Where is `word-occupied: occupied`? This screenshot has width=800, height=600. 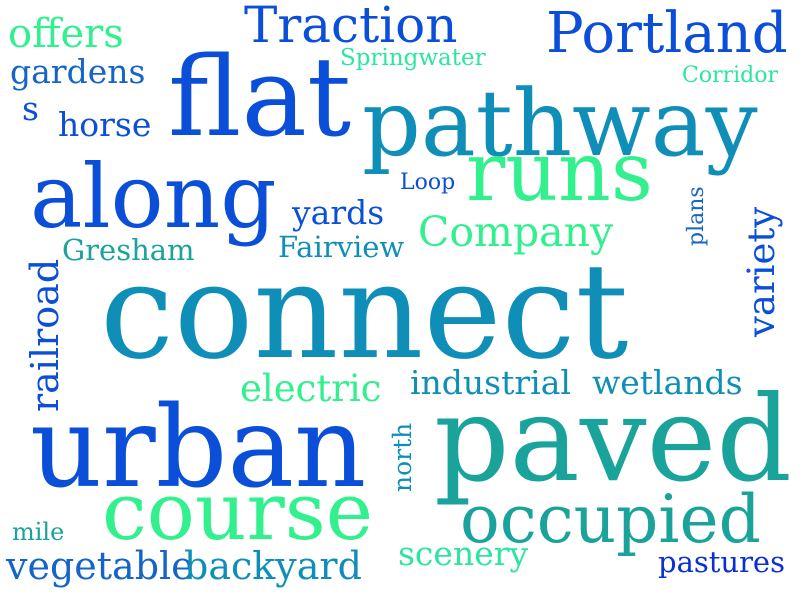 word-occupied: occupied is located at coordinates (610, 519).